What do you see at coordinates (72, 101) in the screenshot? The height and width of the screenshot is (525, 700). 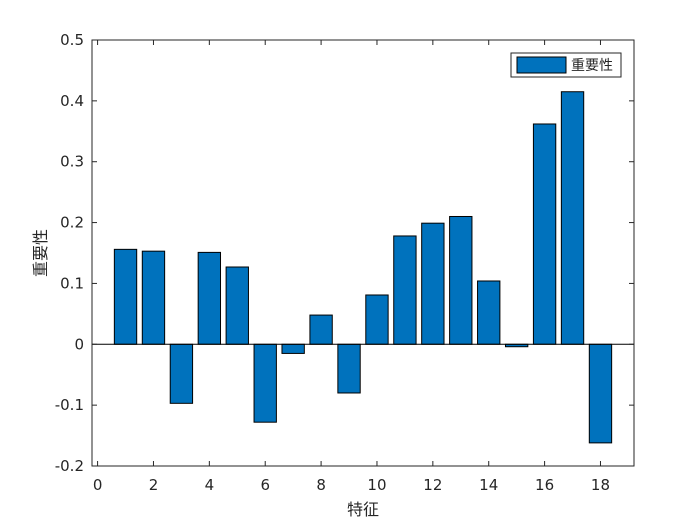 I see `y-tick-label: 0.4` at bounding box center [72, 101].